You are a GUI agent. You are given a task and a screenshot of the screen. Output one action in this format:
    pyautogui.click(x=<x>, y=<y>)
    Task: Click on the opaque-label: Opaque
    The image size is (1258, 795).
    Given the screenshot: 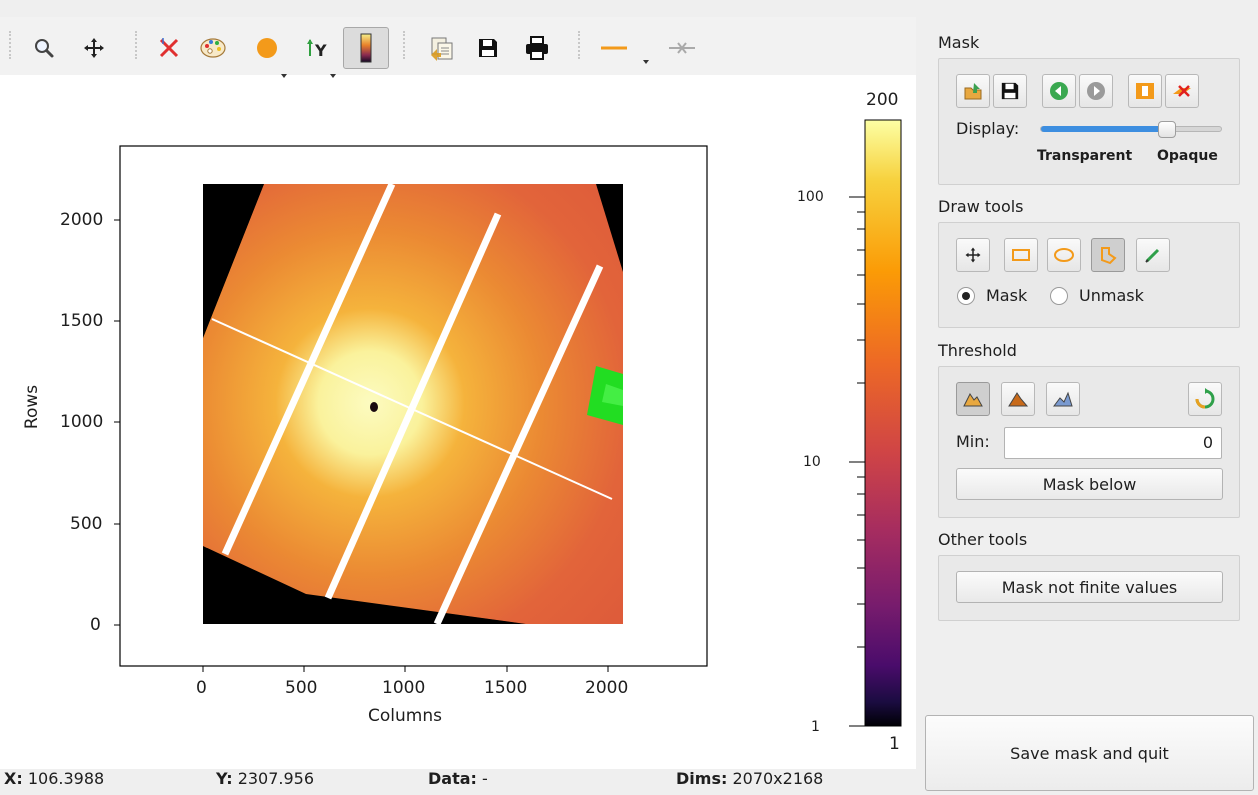 What is the action you would take?
    pyautogui.click(x=1187, y=156)
    